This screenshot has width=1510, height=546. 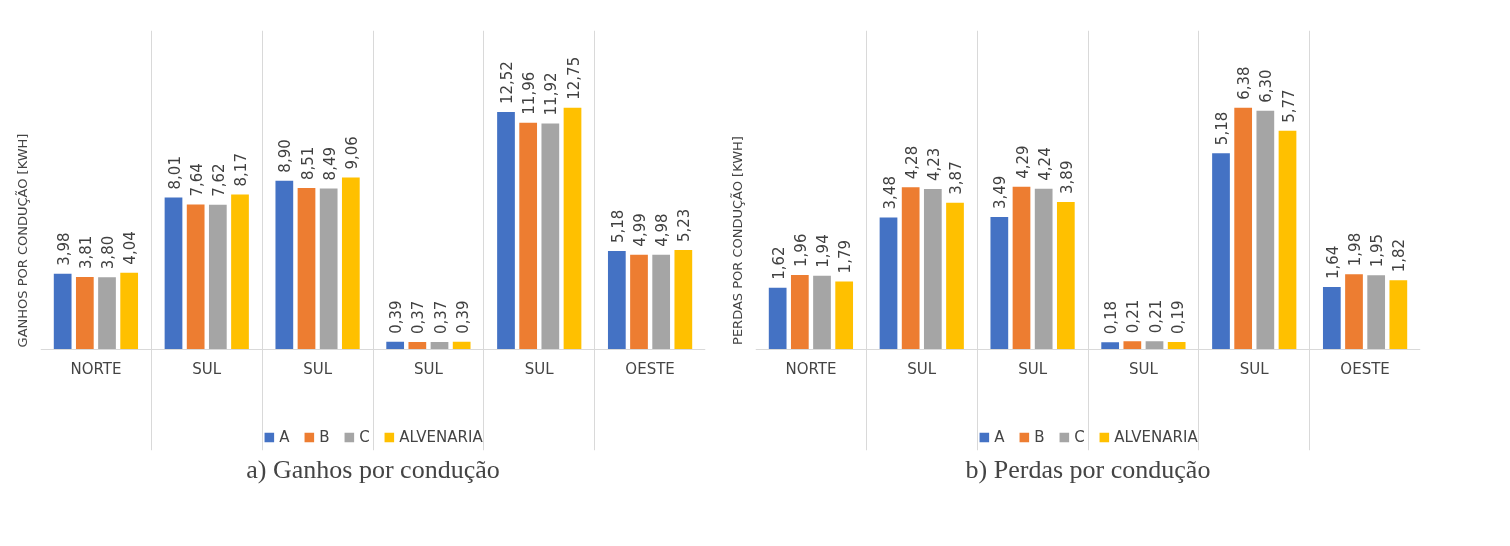 I want to click on data-label: 7,64, so click(x=196, y=180).